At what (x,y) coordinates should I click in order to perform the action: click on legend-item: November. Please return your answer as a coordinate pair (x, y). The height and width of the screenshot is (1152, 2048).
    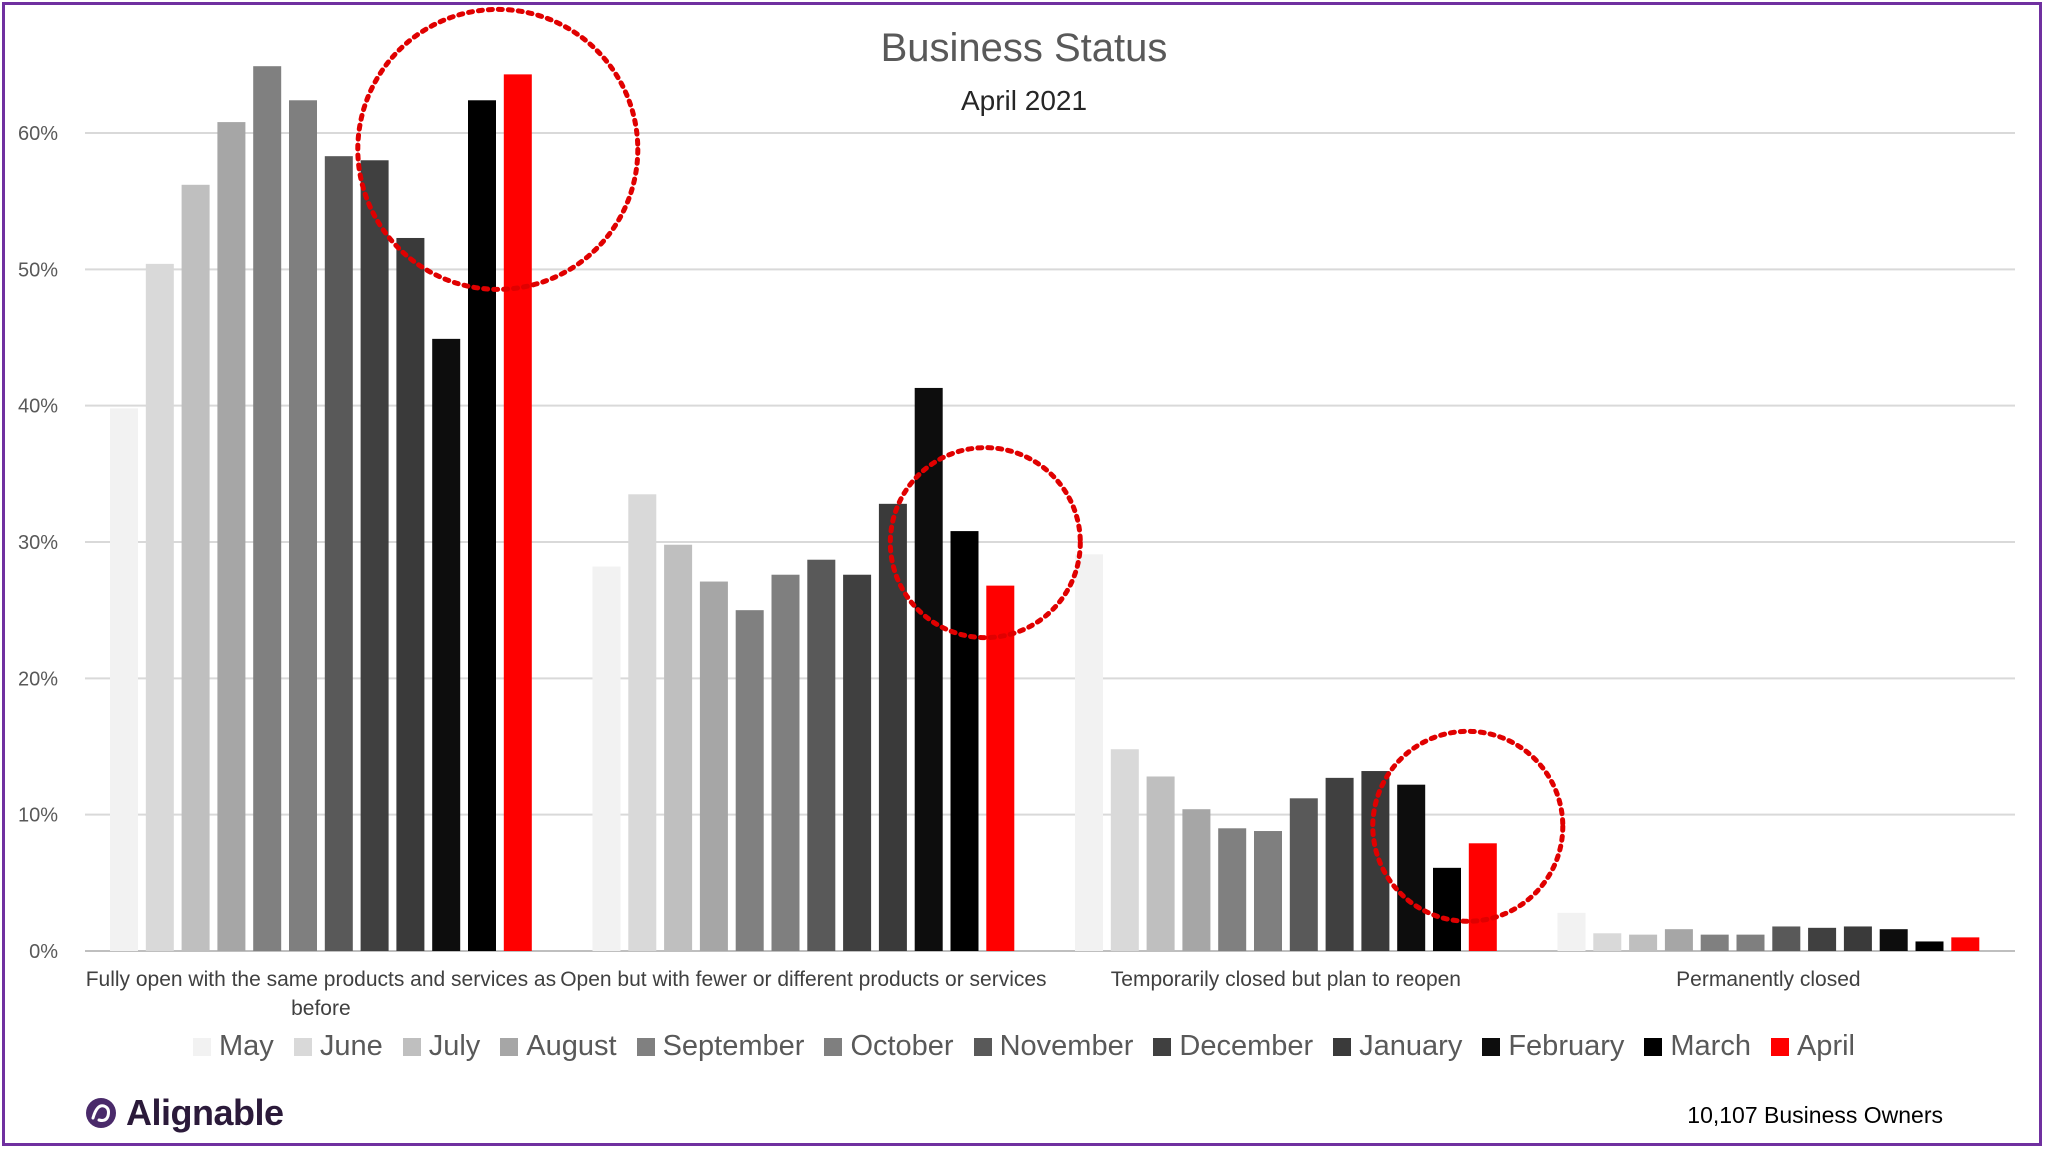
    Looking at the image, I should click on (1053, 1046).